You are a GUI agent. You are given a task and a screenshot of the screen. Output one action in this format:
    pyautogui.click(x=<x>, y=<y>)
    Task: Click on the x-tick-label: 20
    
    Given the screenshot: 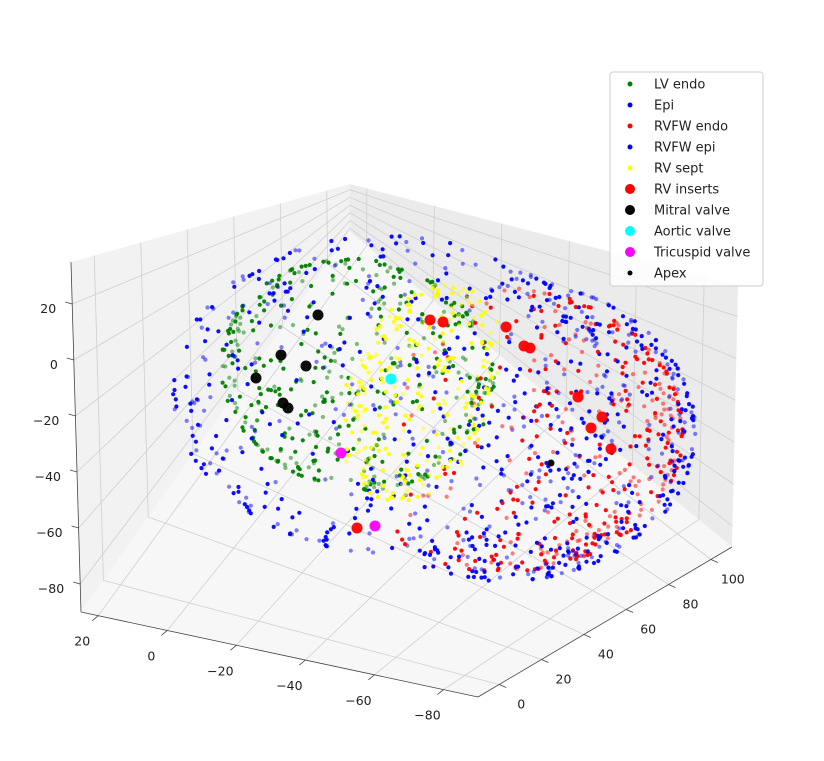 What is the action you would take?
    pyautogui.click(x=82, y=641)
    